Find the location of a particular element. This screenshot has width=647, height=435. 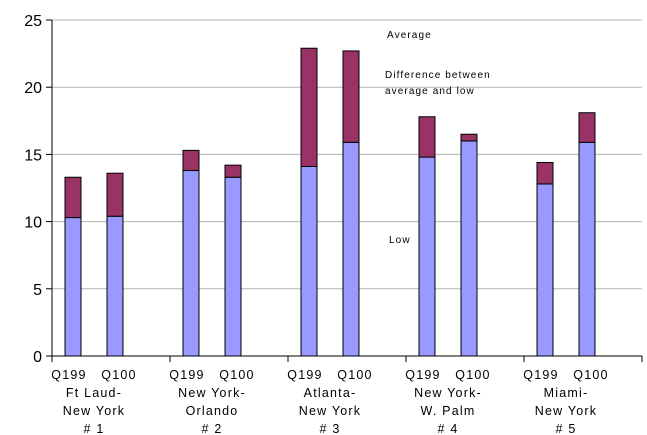

route-label: # 3 is located at coordinates (330, 428).